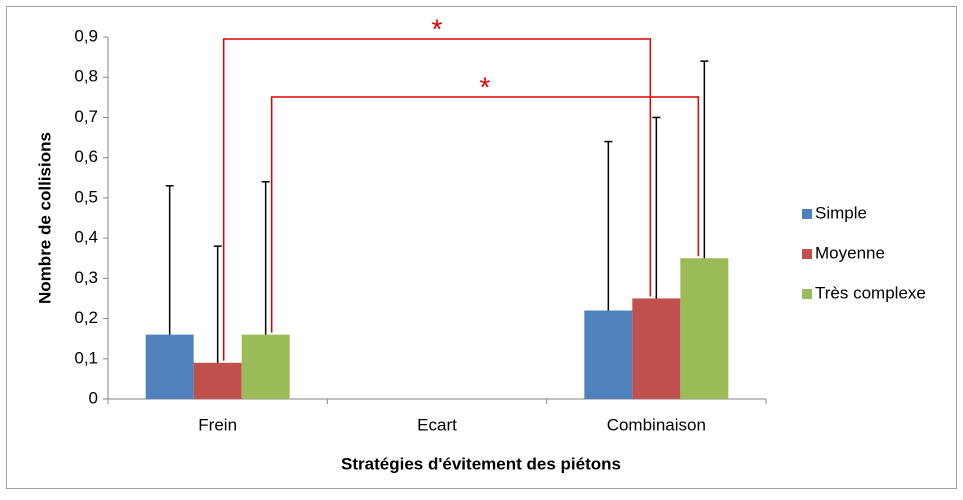 The width and height of the screenshot is (963, 500). Describe the element at coordinates (86, 357) in the screenshot. I see `y-tick-label: 0,1` at that location.